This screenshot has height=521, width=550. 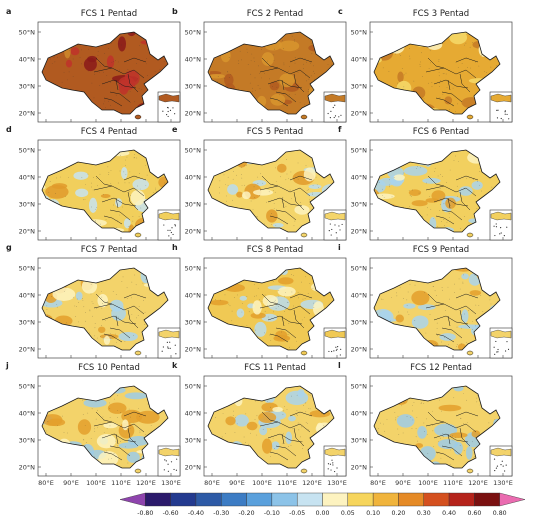 What do you see at coordinates (441, 250) in the screenshot?
I see `panel-title: FCS 9 Pentad` at bounding box center [441, 250].